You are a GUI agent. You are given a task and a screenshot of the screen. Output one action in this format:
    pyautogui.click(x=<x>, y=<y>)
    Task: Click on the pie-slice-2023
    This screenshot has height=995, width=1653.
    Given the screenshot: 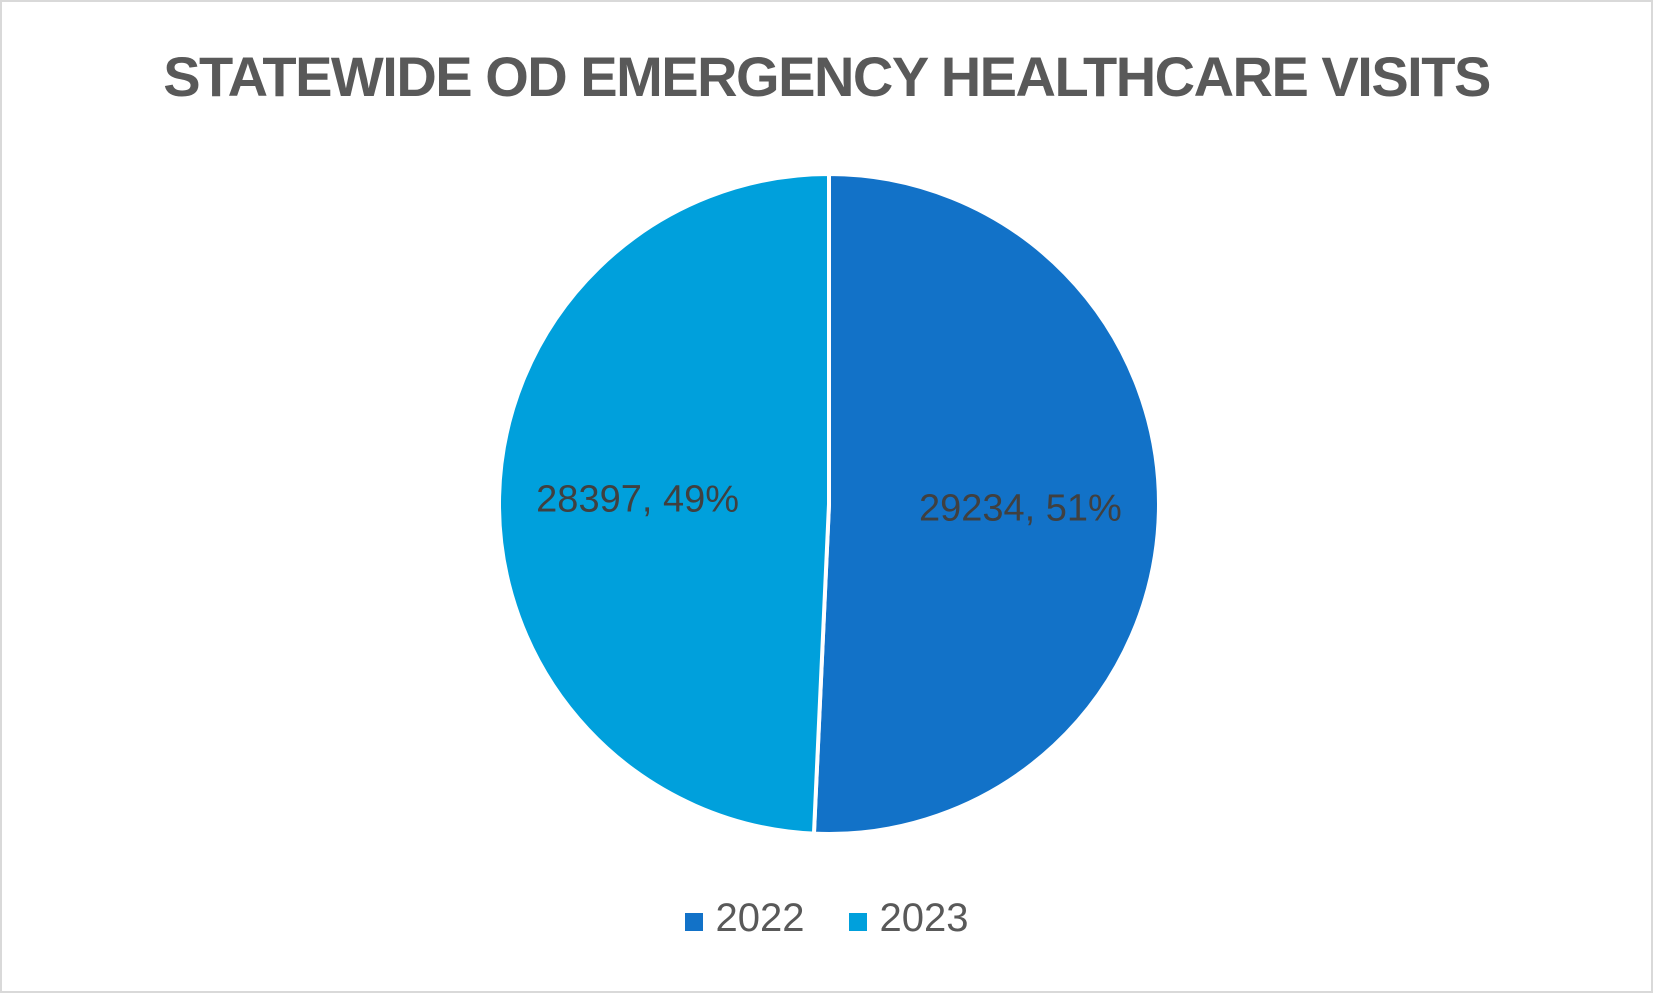 What is the action you would take?
    pyautogui.click(x=664, y=504)
    